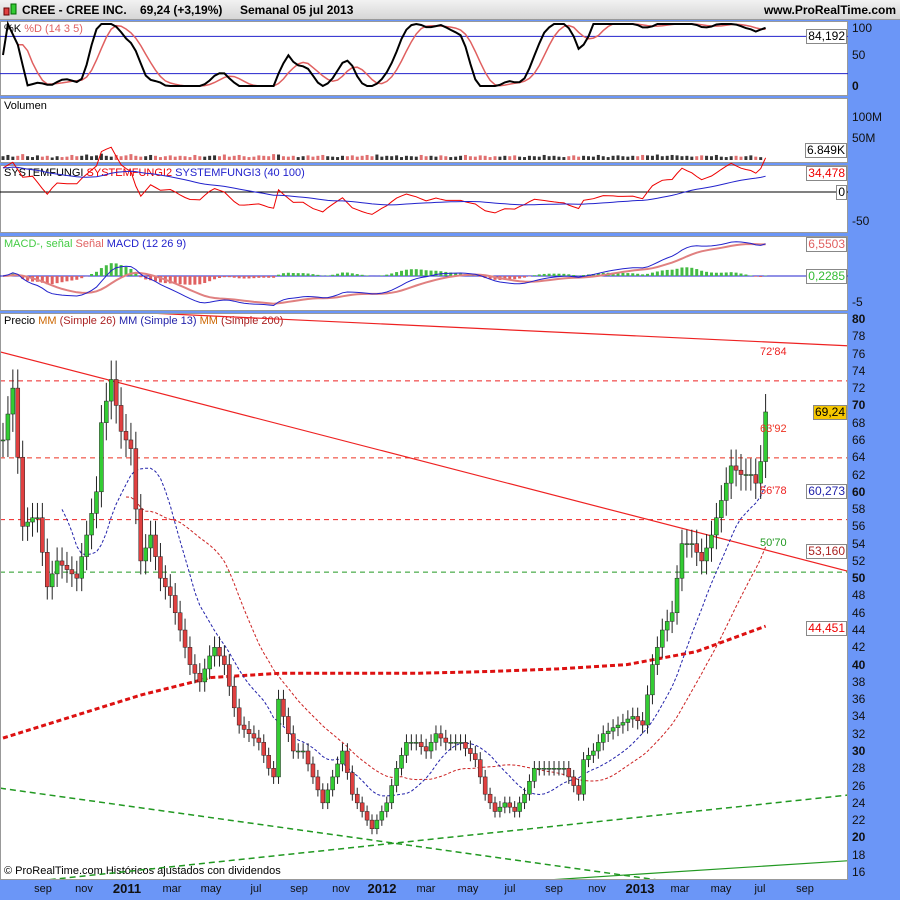  What do you see at coordinates (424, 58) in the screenshot?
I see `stochastic-panel: %K %D (14 3 5)` at bounding box center [424, 58].